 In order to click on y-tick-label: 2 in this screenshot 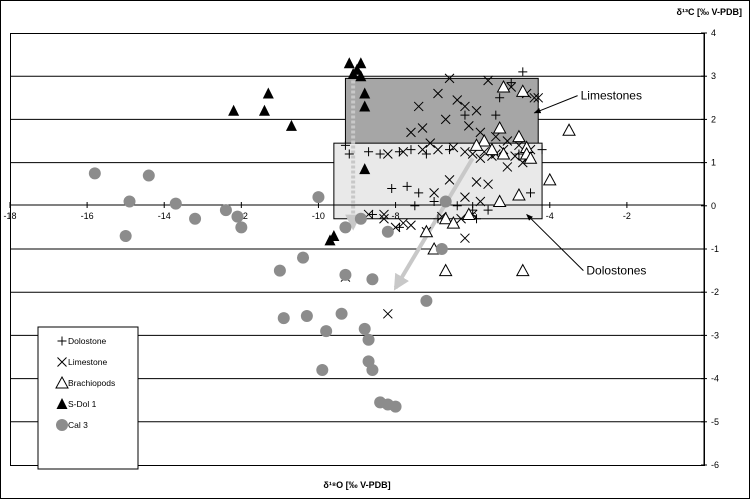, I will do `click(713, 119)`.